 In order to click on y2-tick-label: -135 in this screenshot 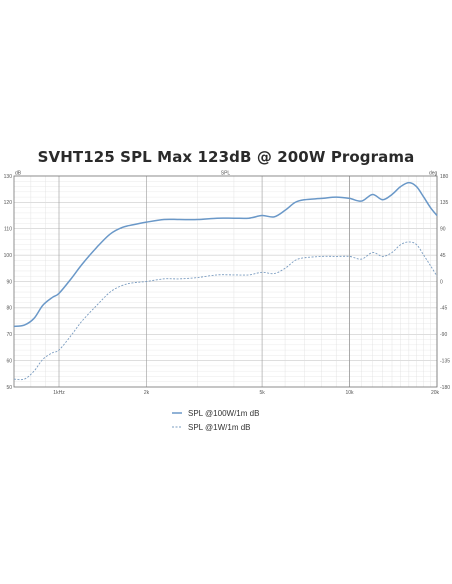, I will do `click(445, 361)`.